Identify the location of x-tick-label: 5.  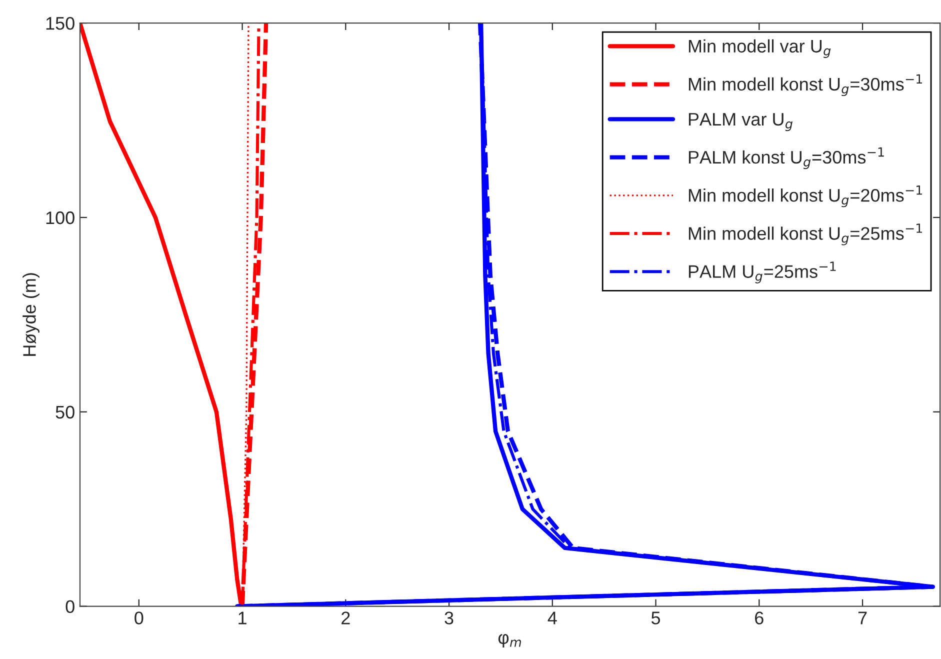
(655, 618).